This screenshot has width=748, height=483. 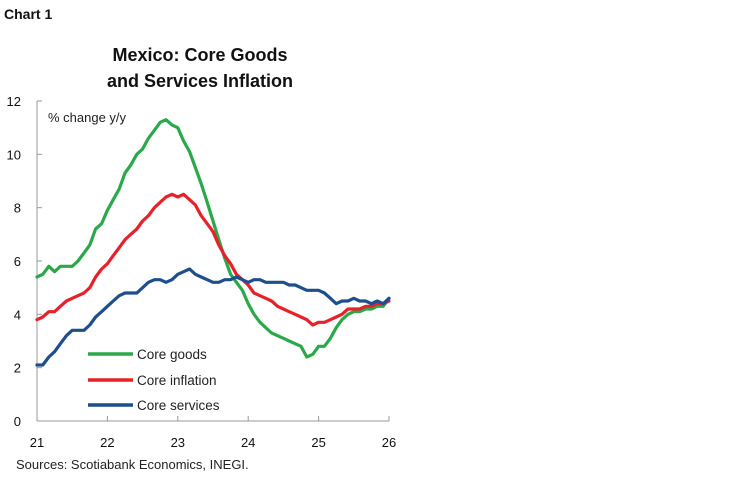 What do you see at coordinates (87, 117) in the screenshot?
I see `y-axis-label: % change y/y` at bounding box center [87, 117].